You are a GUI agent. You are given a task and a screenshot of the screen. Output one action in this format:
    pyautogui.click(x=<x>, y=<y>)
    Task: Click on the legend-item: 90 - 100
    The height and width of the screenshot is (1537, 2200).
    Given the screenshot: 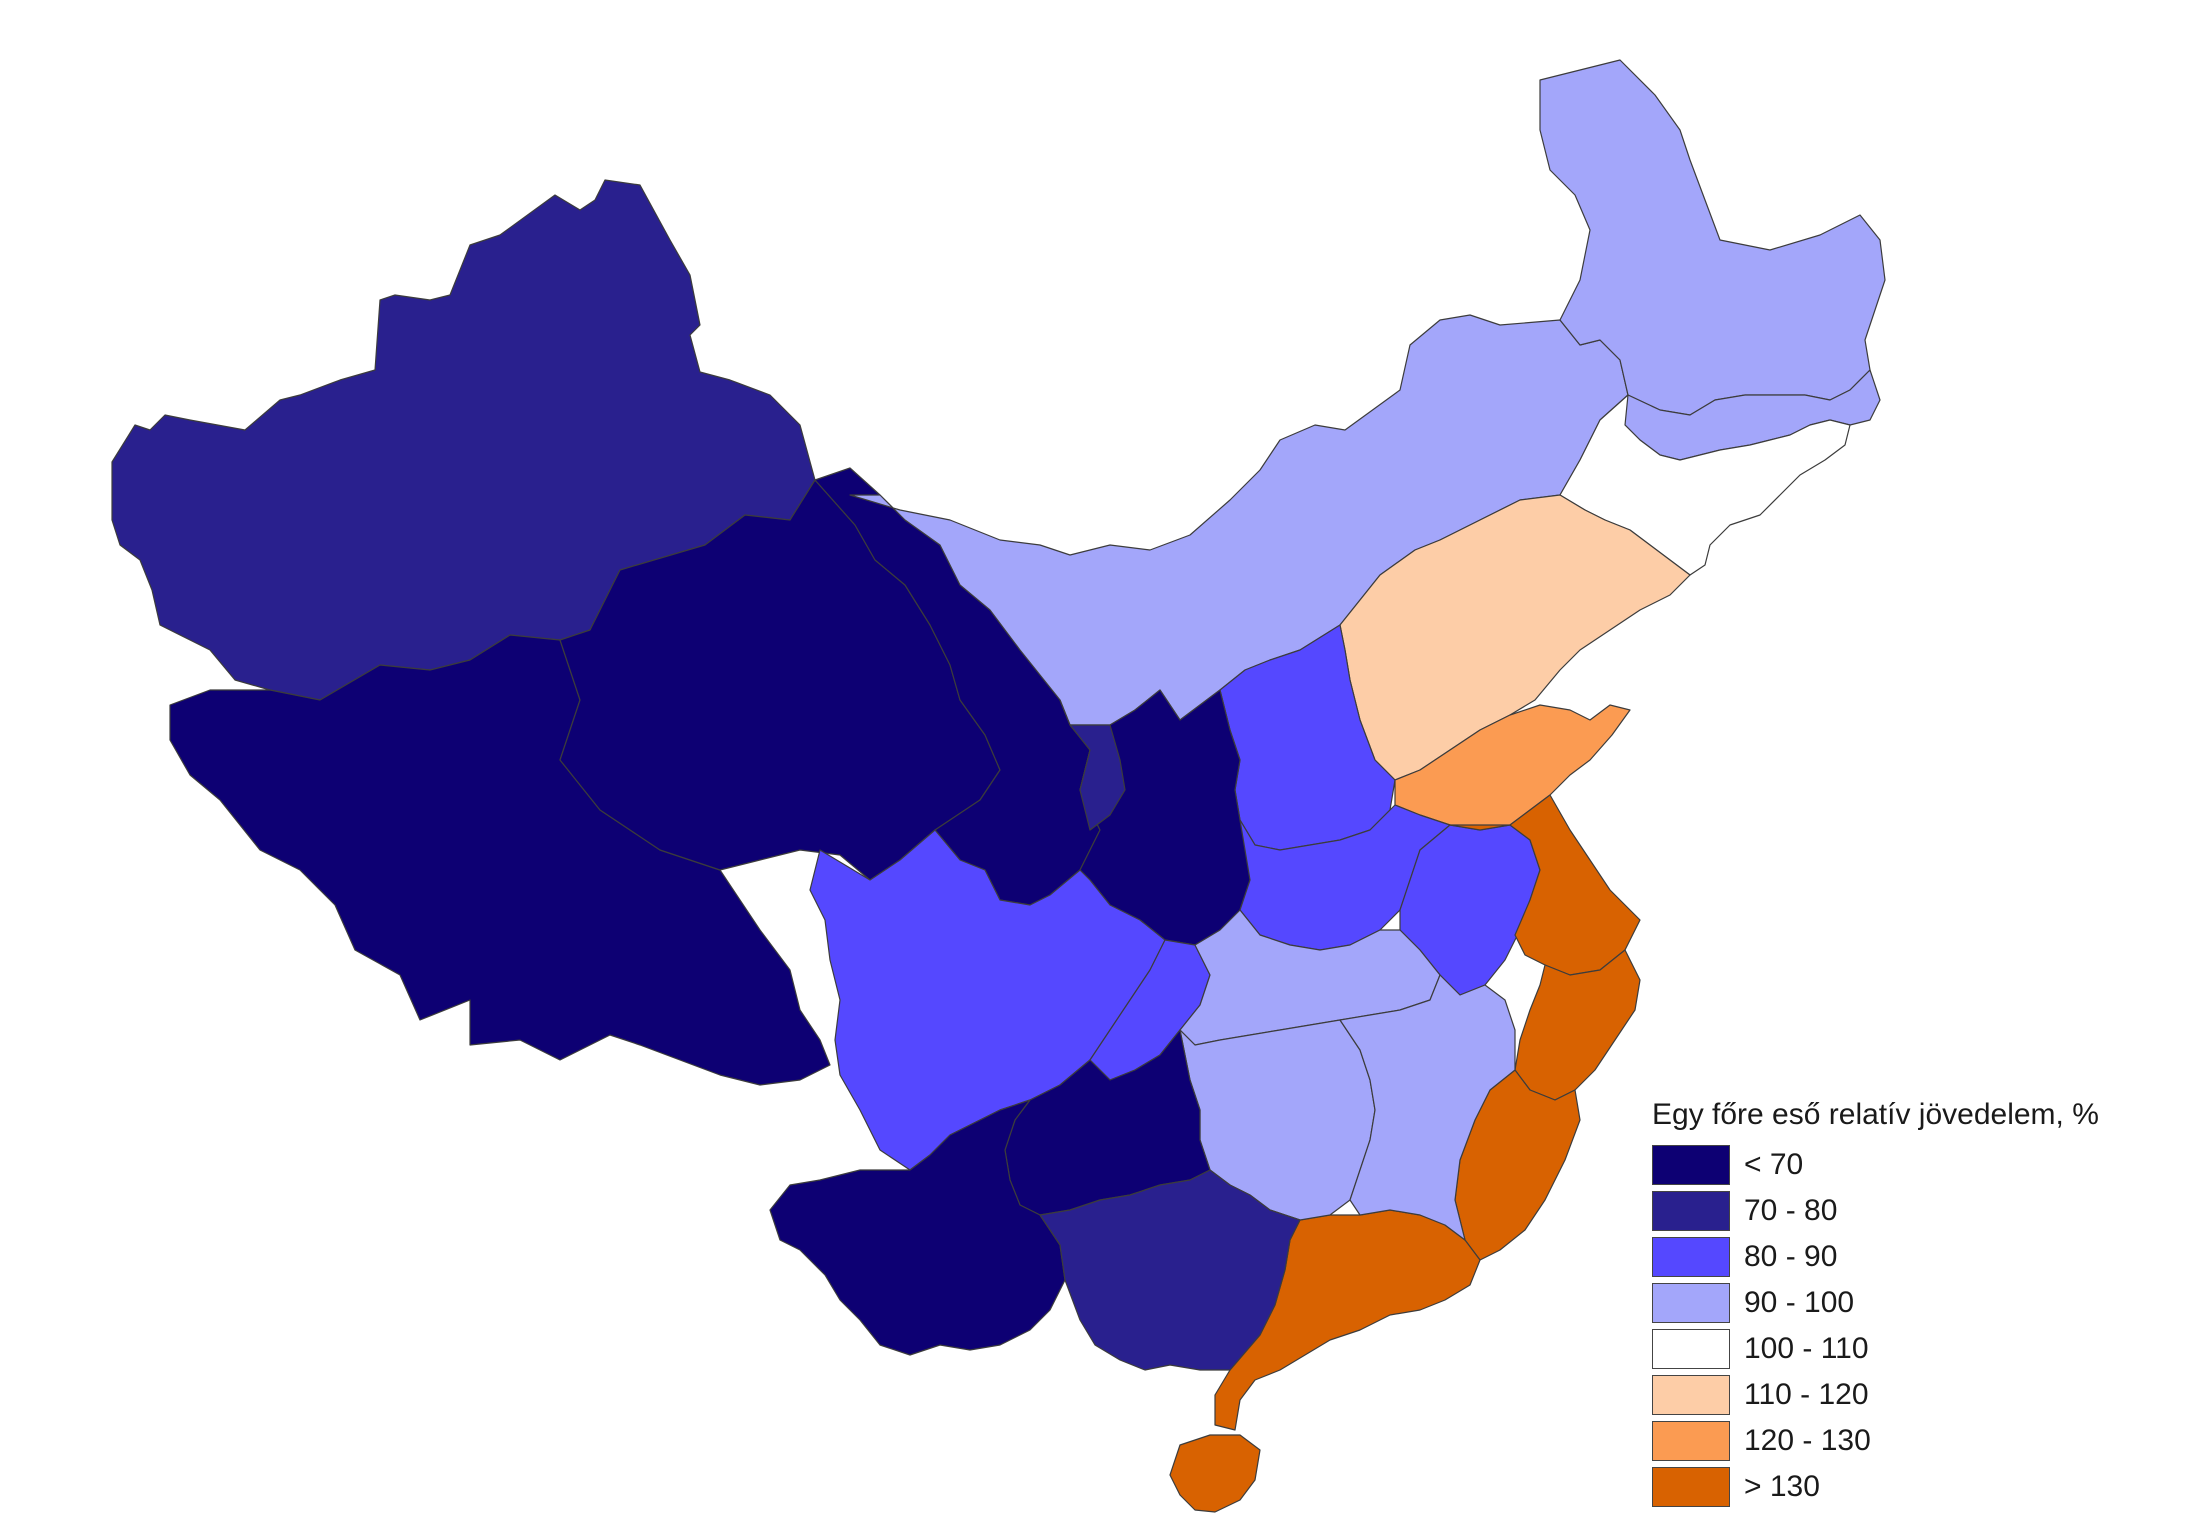 What is the action you would take?
    pyautogui.click(x=1875, y=1303)
    